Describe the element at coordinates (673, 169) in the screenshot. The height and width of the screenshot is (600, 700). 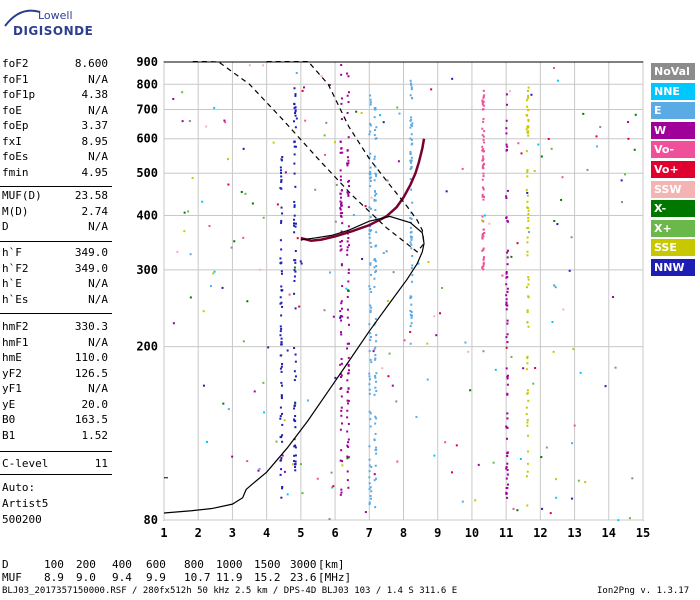
I see `legend-item: Vo+` at that location.